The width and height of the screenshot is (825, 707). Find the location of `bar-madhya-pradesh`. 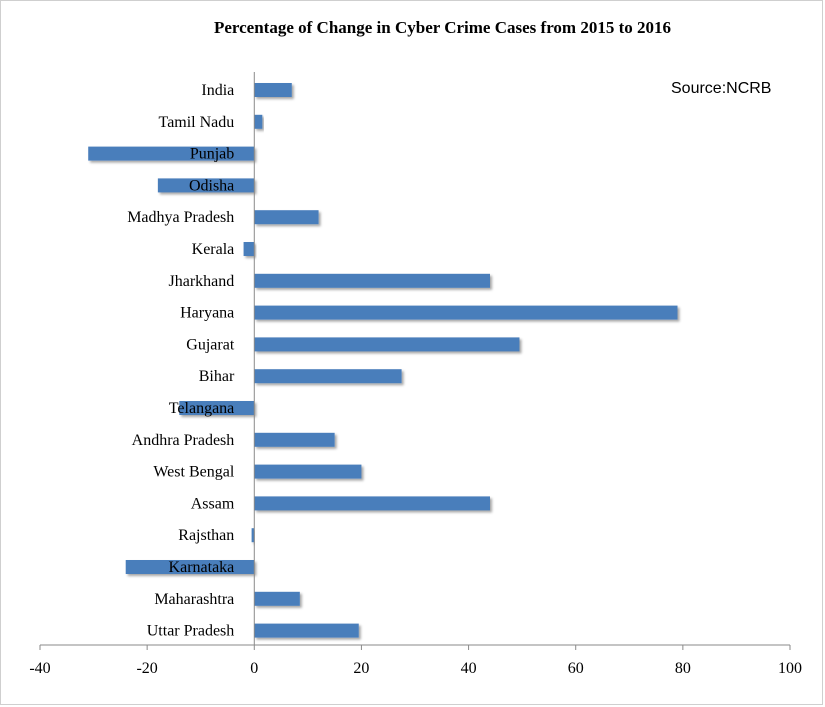

bar-madhya-pradesh is located at coordinates (286, 217).